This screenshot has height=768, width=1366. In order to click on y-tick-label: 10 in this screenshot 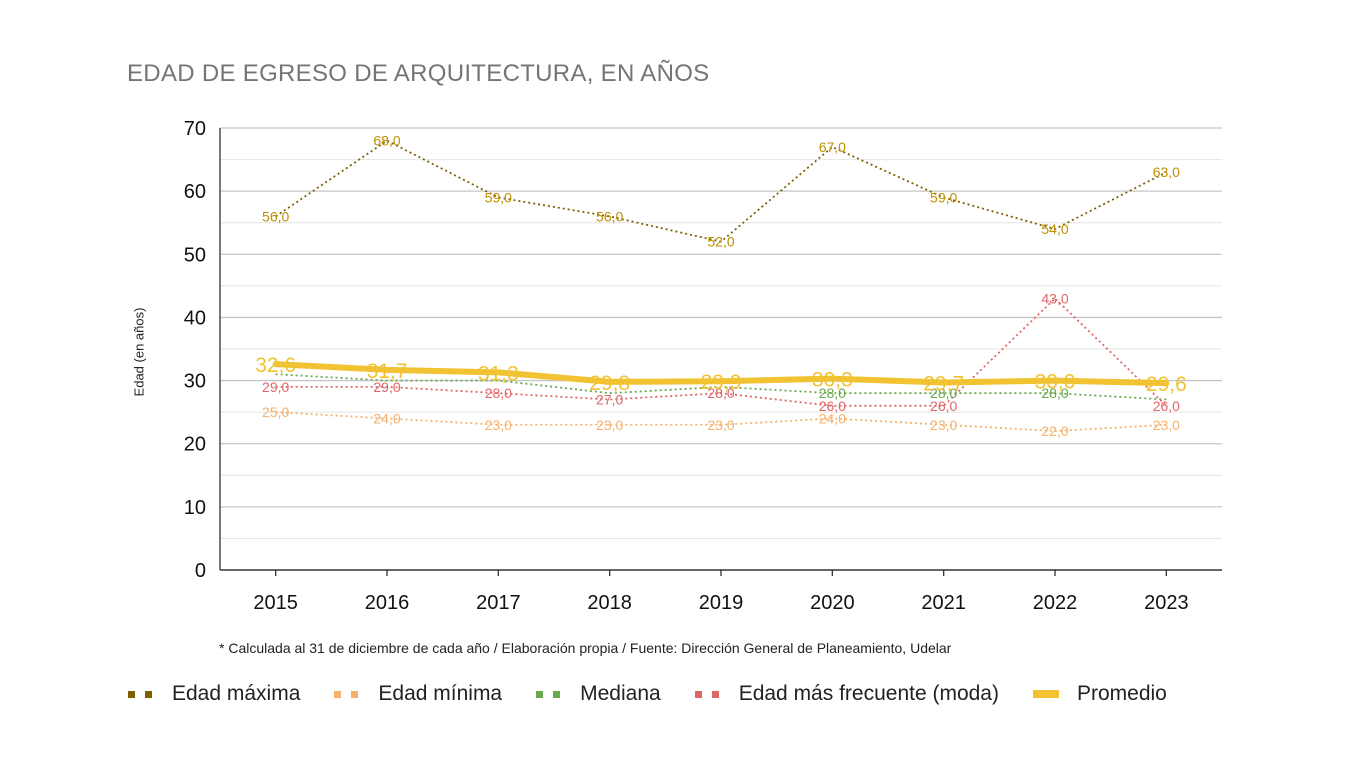, I will do `click(195, 508)`.